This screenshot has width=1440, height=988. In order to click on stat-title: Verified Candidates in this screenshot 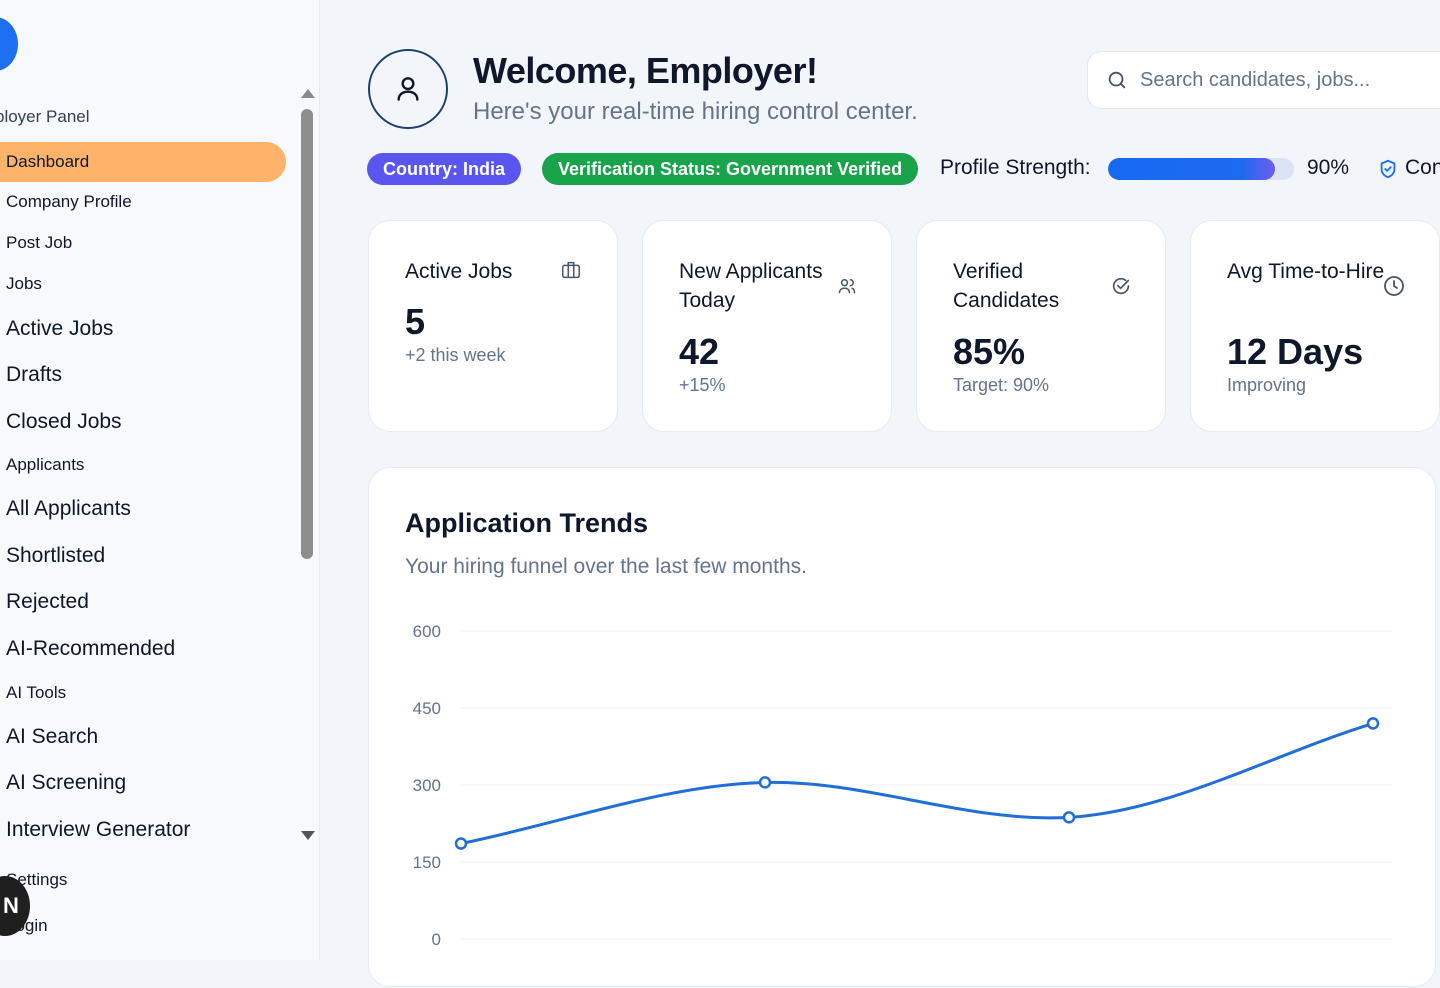, I will do `click(1006, 286)`.